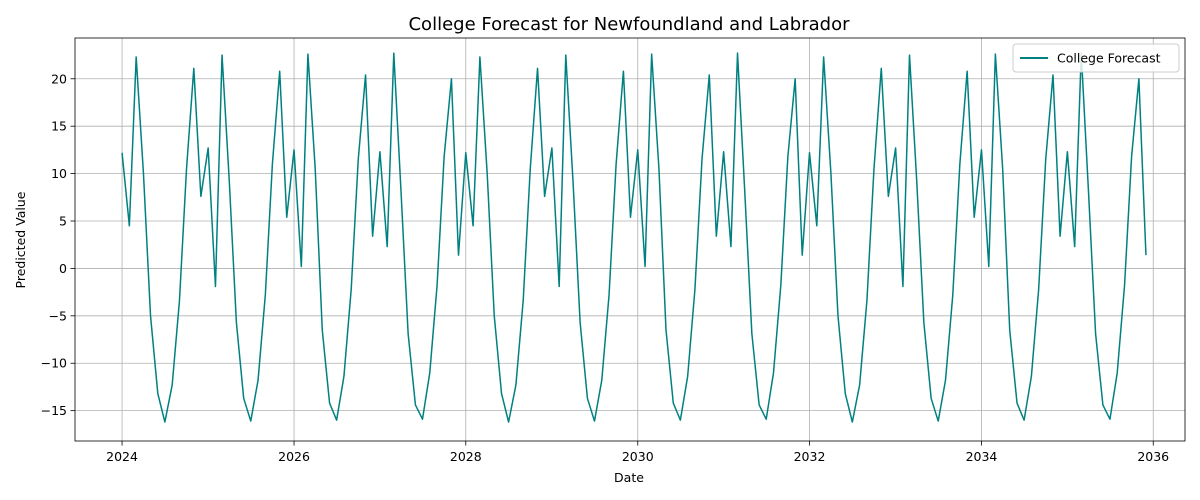  Describe the element at coordinates (294, 456) in the screenshot. I see `x-tick-label: 2026` at that location.